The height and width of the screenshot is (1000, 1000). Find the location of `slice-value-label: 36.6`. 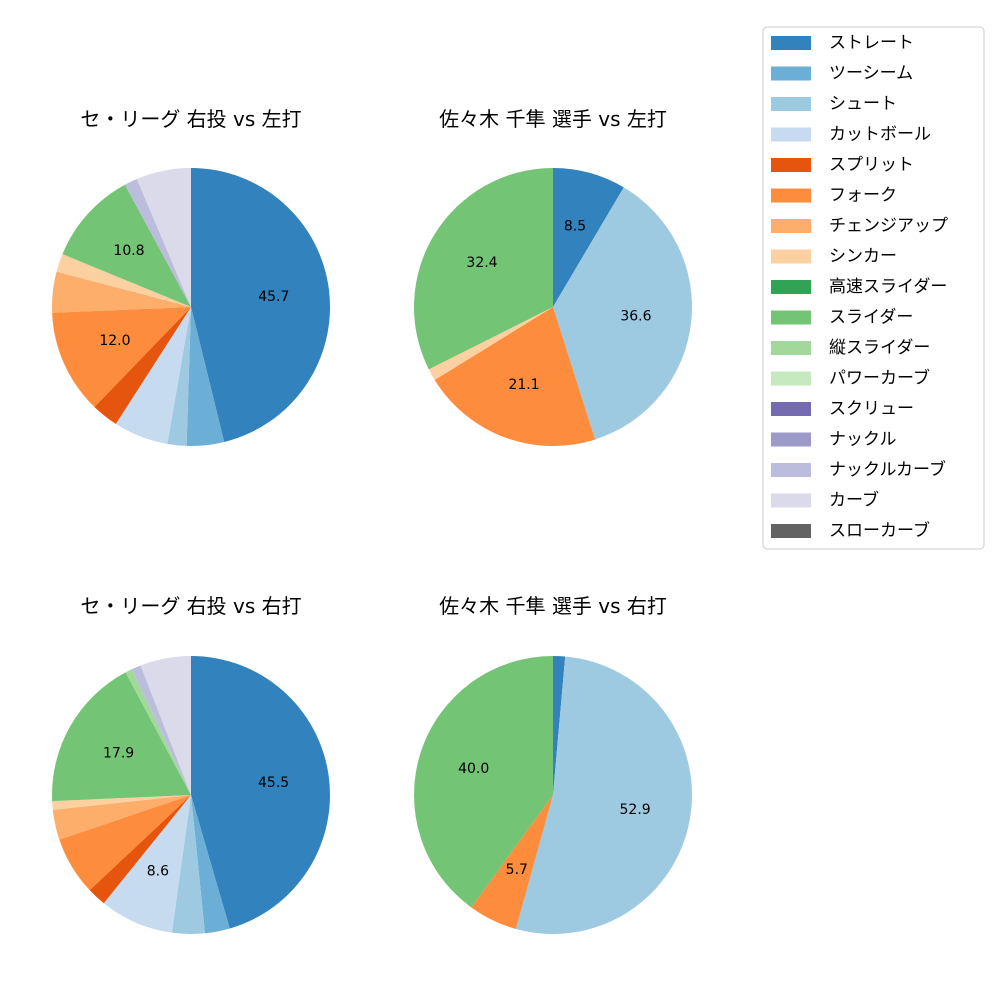

slice-value-label: 36.6 is located at coordinates (635, 316).